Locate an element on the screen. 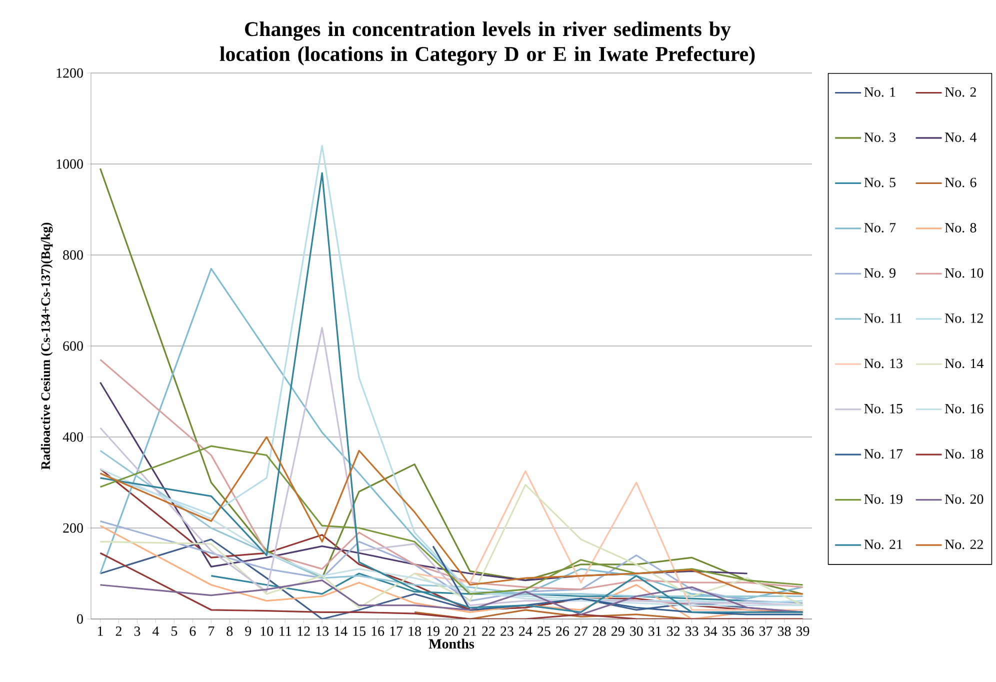 The height and width of the screenshot is (682, 996). legend-label: No. 3 is located at coordinates (880, 137).